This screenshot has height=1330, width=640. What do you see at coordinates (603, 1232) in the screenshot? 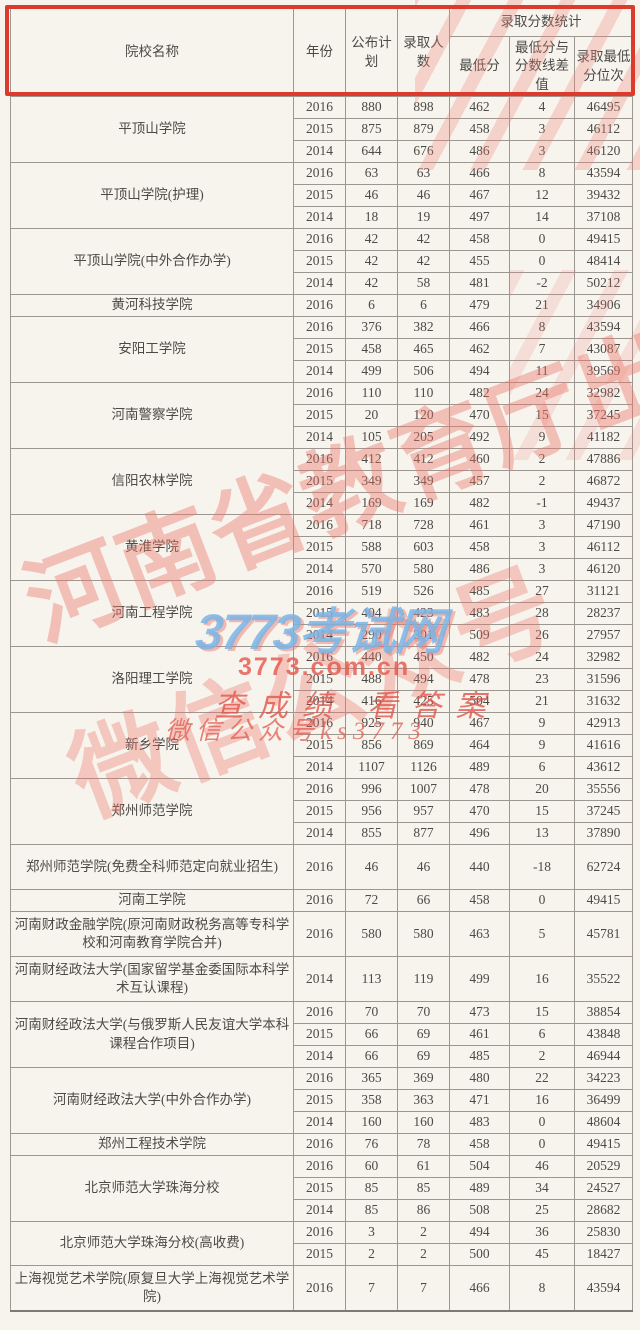
I see `rank-cell: 25830` at bounding box center [603, 1232].